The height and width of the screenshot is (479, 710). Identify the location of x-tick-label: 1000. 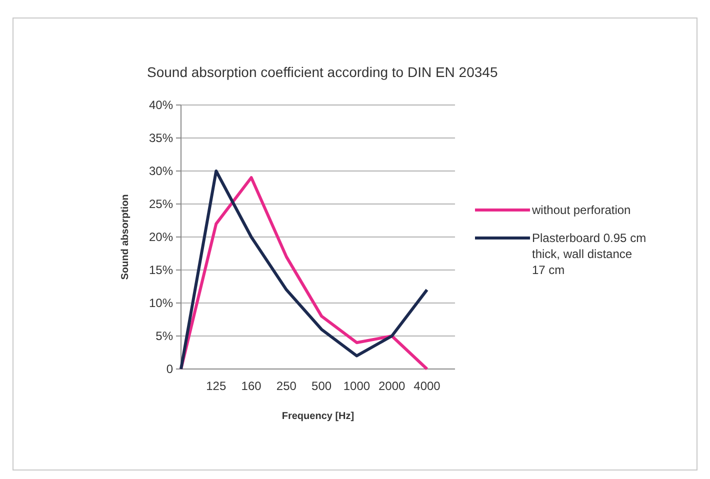
(356, 386).